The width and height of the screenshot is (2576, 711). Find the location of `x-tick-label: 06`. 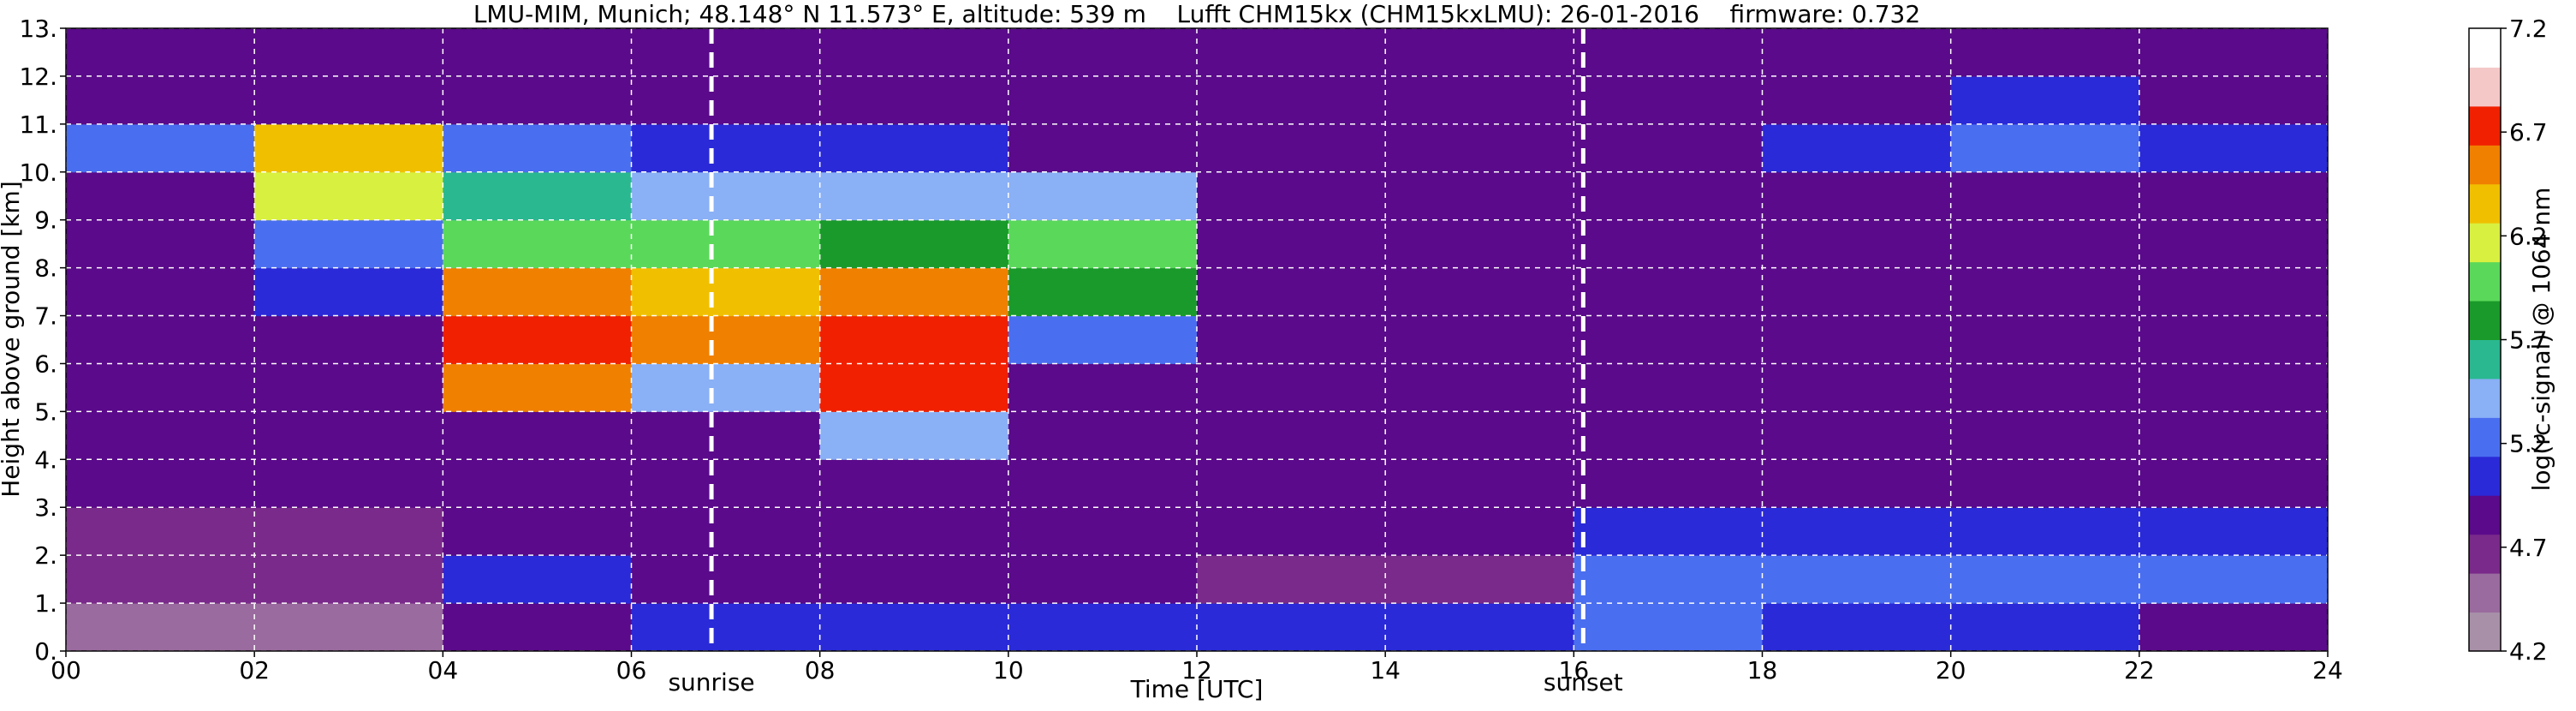

x-tick-label: 06 is located at coordinates (631, 670).